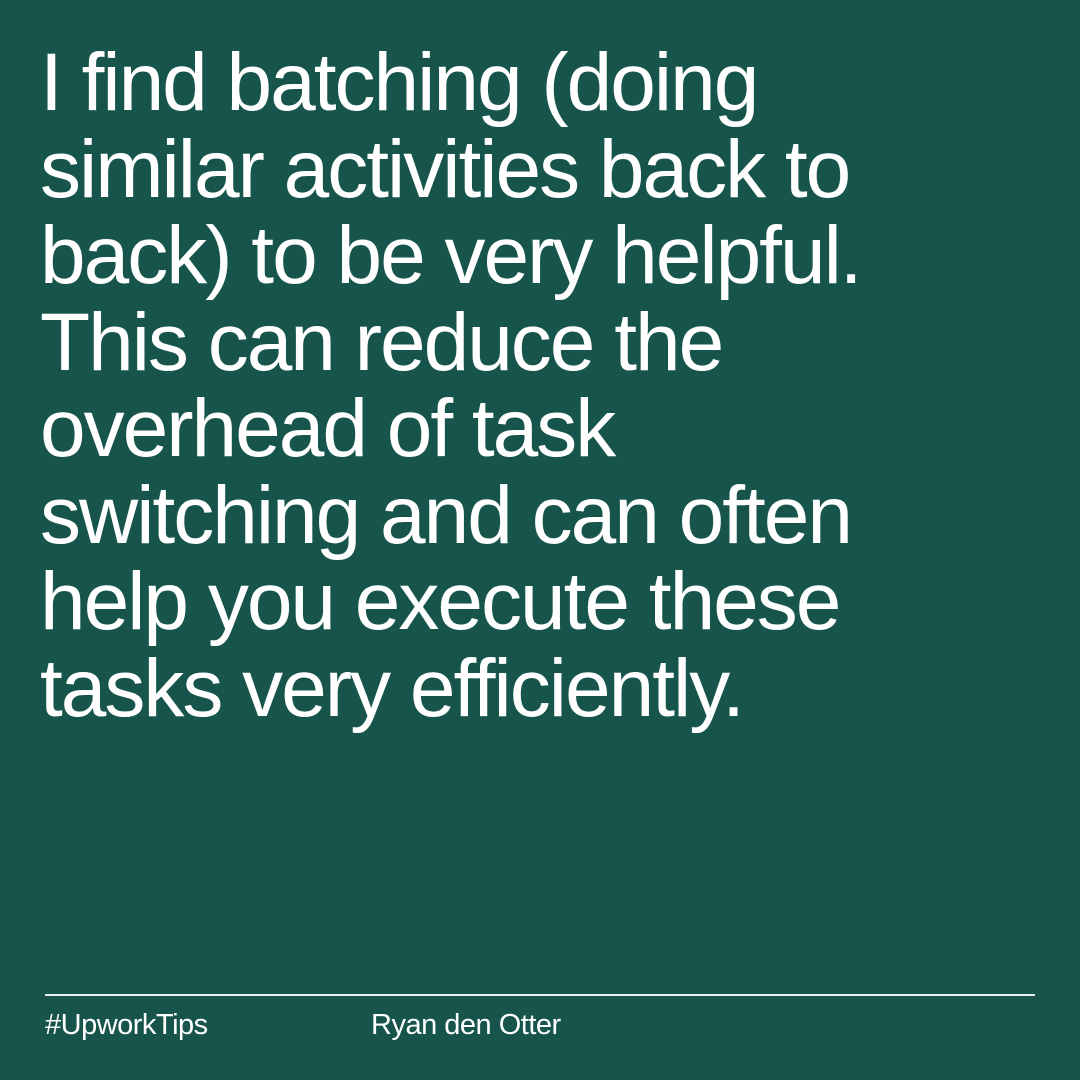  I want to click on quote-line: This can reduce the, so click(382, 342).